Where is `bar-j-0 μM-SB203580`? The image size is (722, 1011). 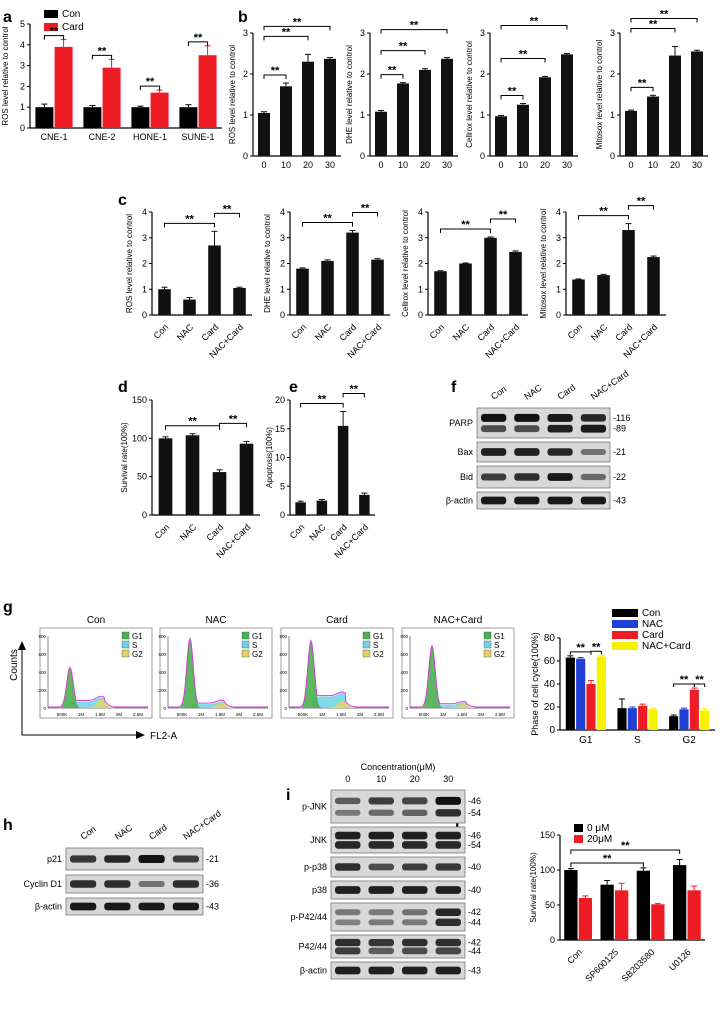 bar-j-0 μM-SB203580 is located at coordinates (643, 905).